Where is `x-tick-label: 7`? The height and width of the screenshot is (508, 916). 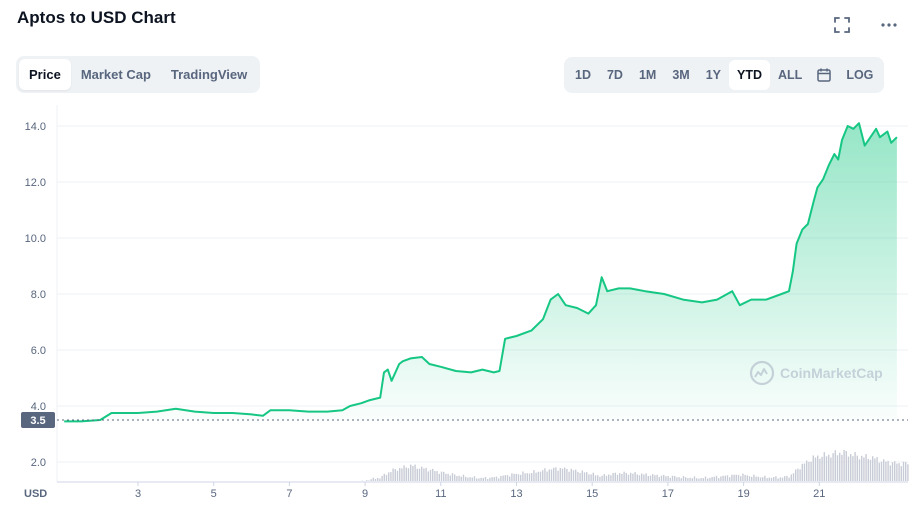 x-tick-label: 7 is located at coordinates (289, 494).